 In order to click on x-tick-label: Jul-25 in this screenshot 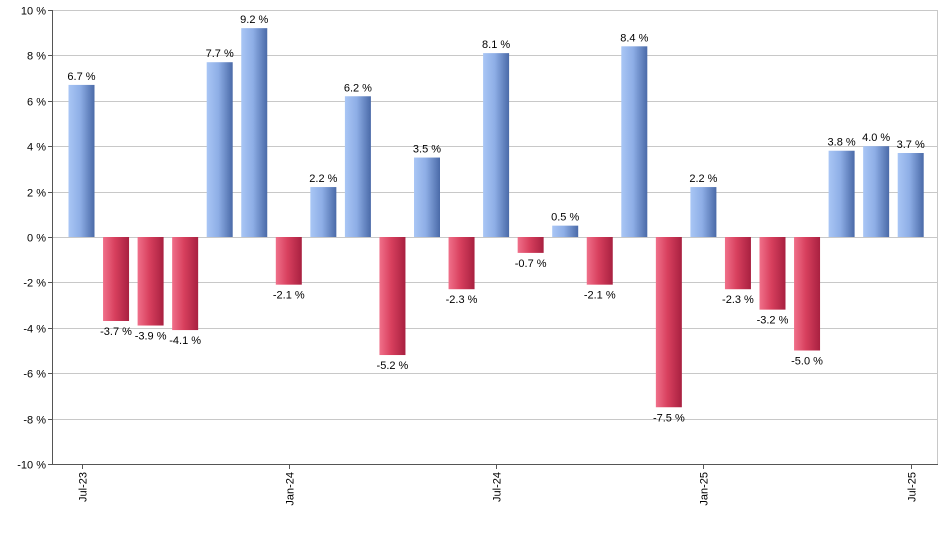, I will do `click(913, 487)`.